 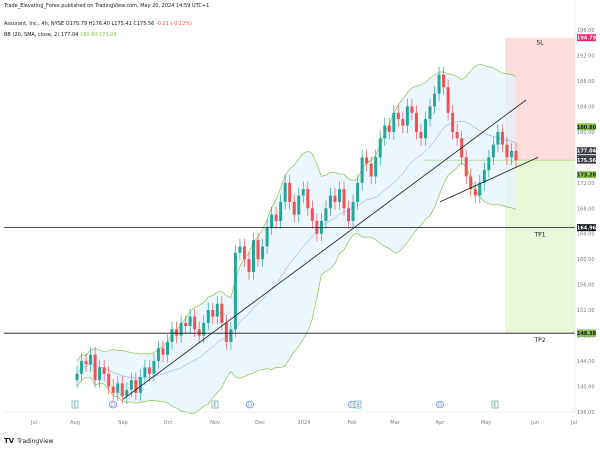 I want to click on x-tick-label: Feb, so click(x=352, y=423).